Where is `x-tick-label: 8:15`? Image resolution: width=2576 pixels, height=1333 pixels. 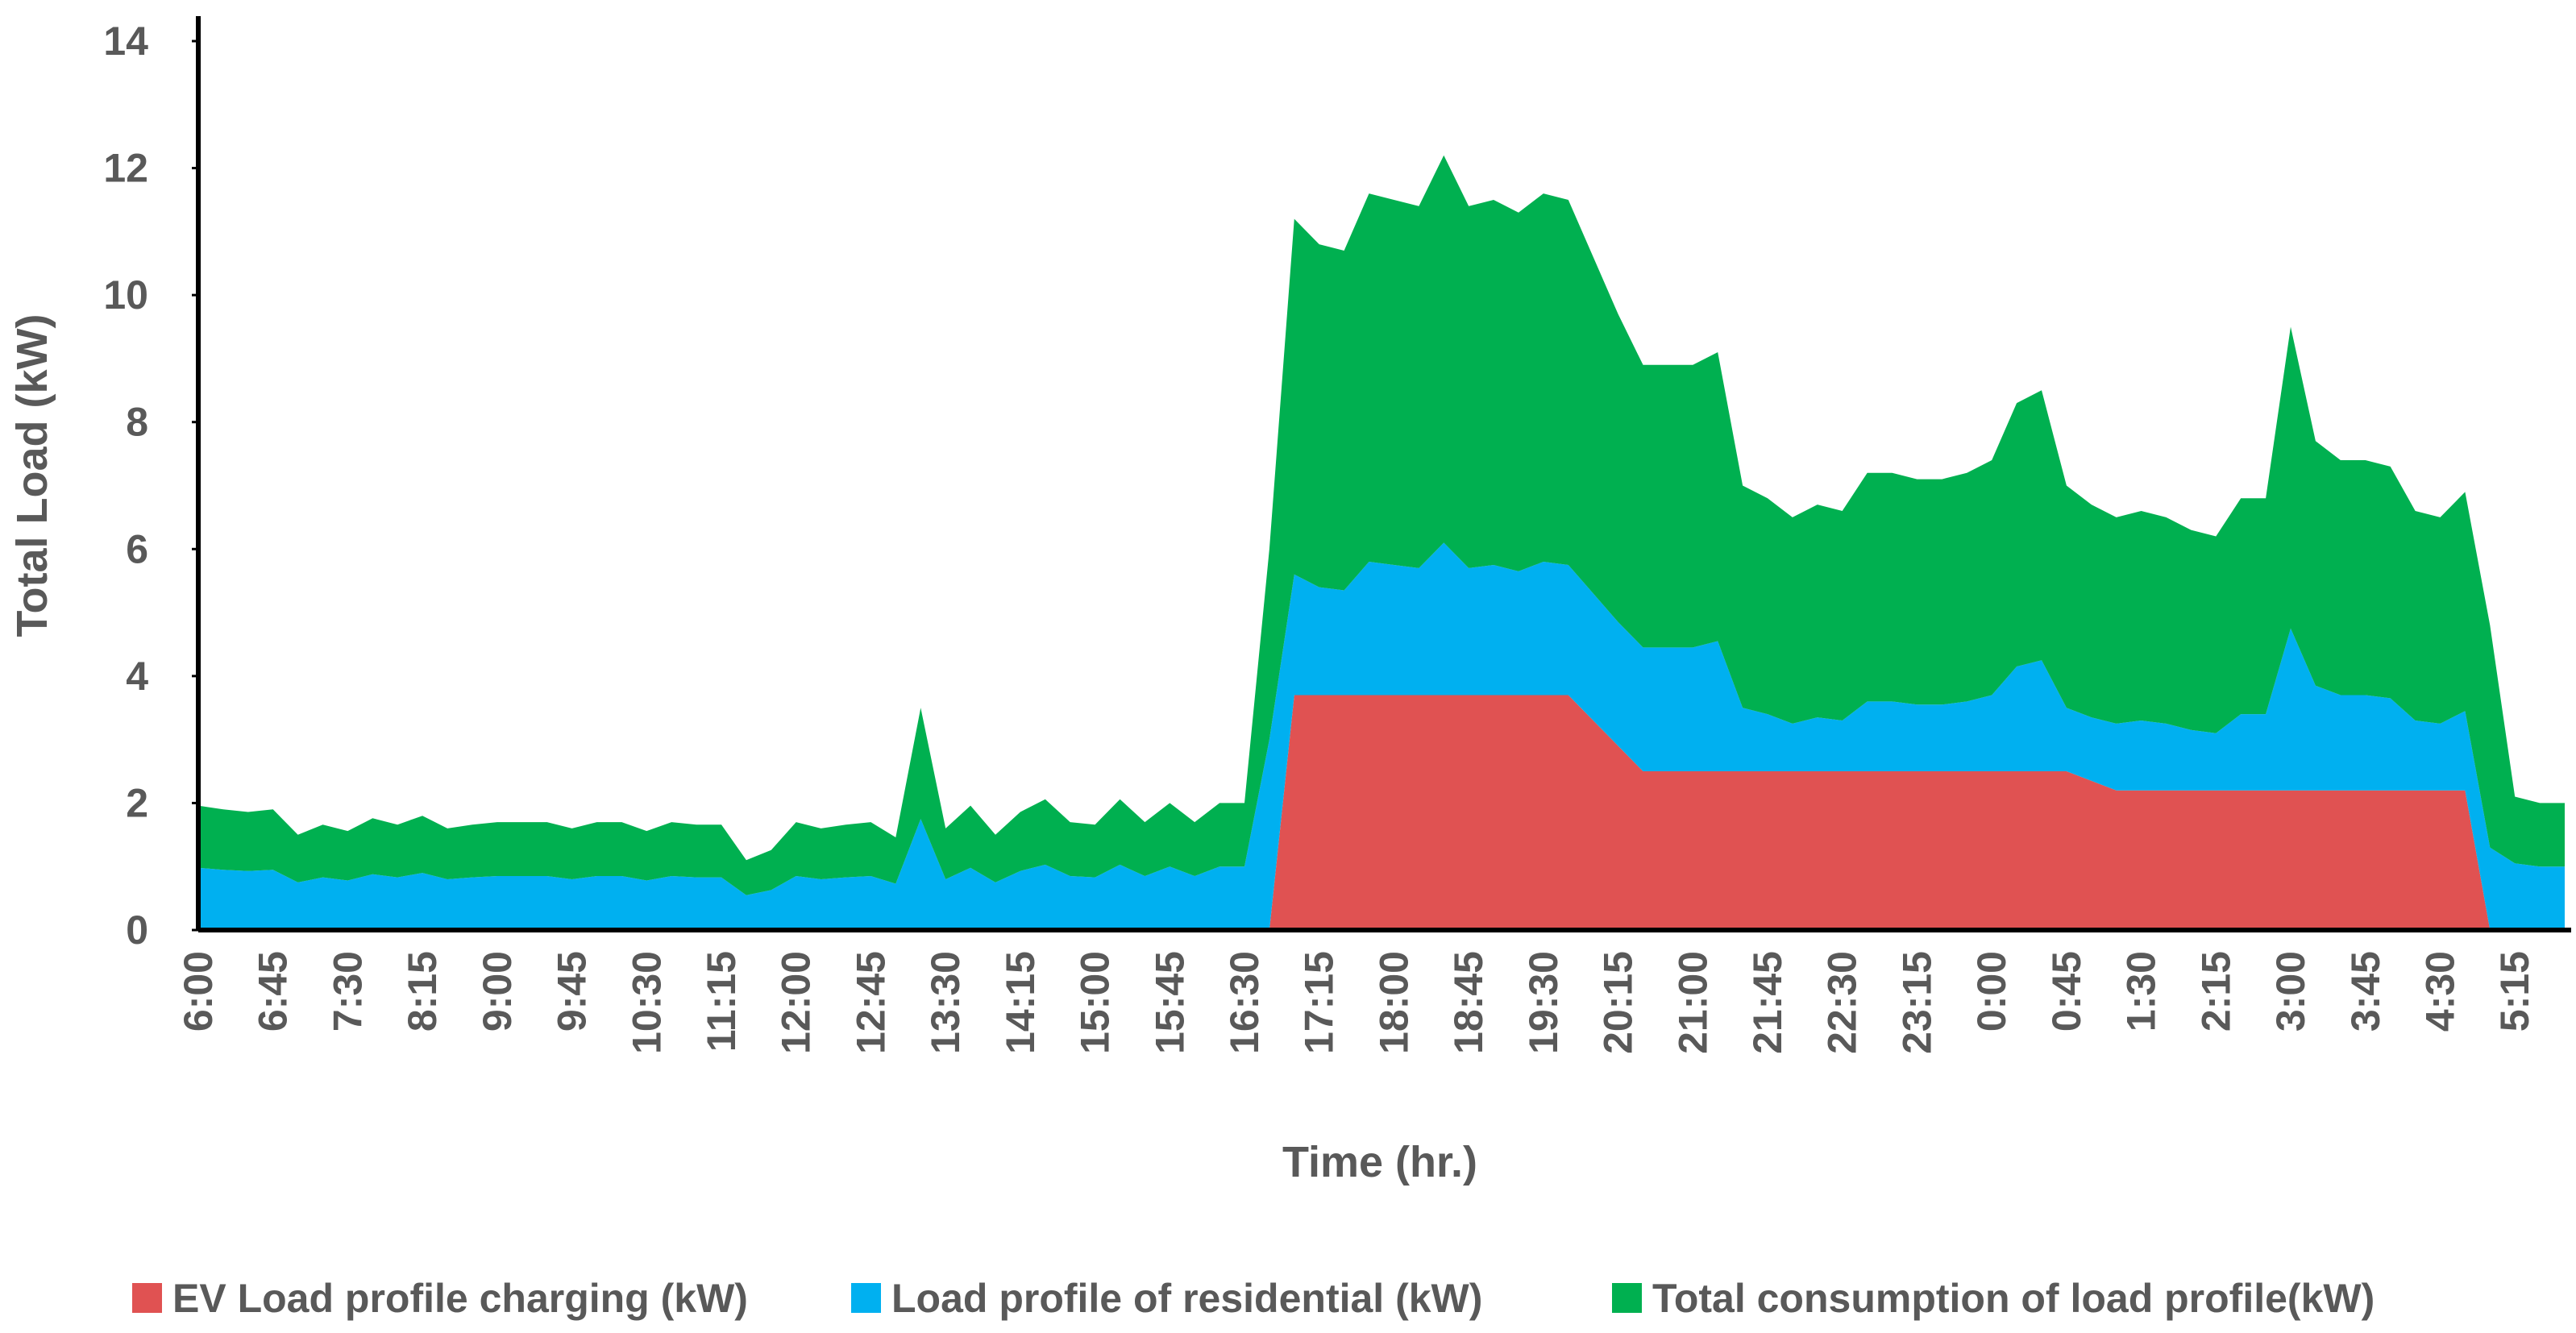 x-tick-label: 8:15 is located at coordinates (422, 991).